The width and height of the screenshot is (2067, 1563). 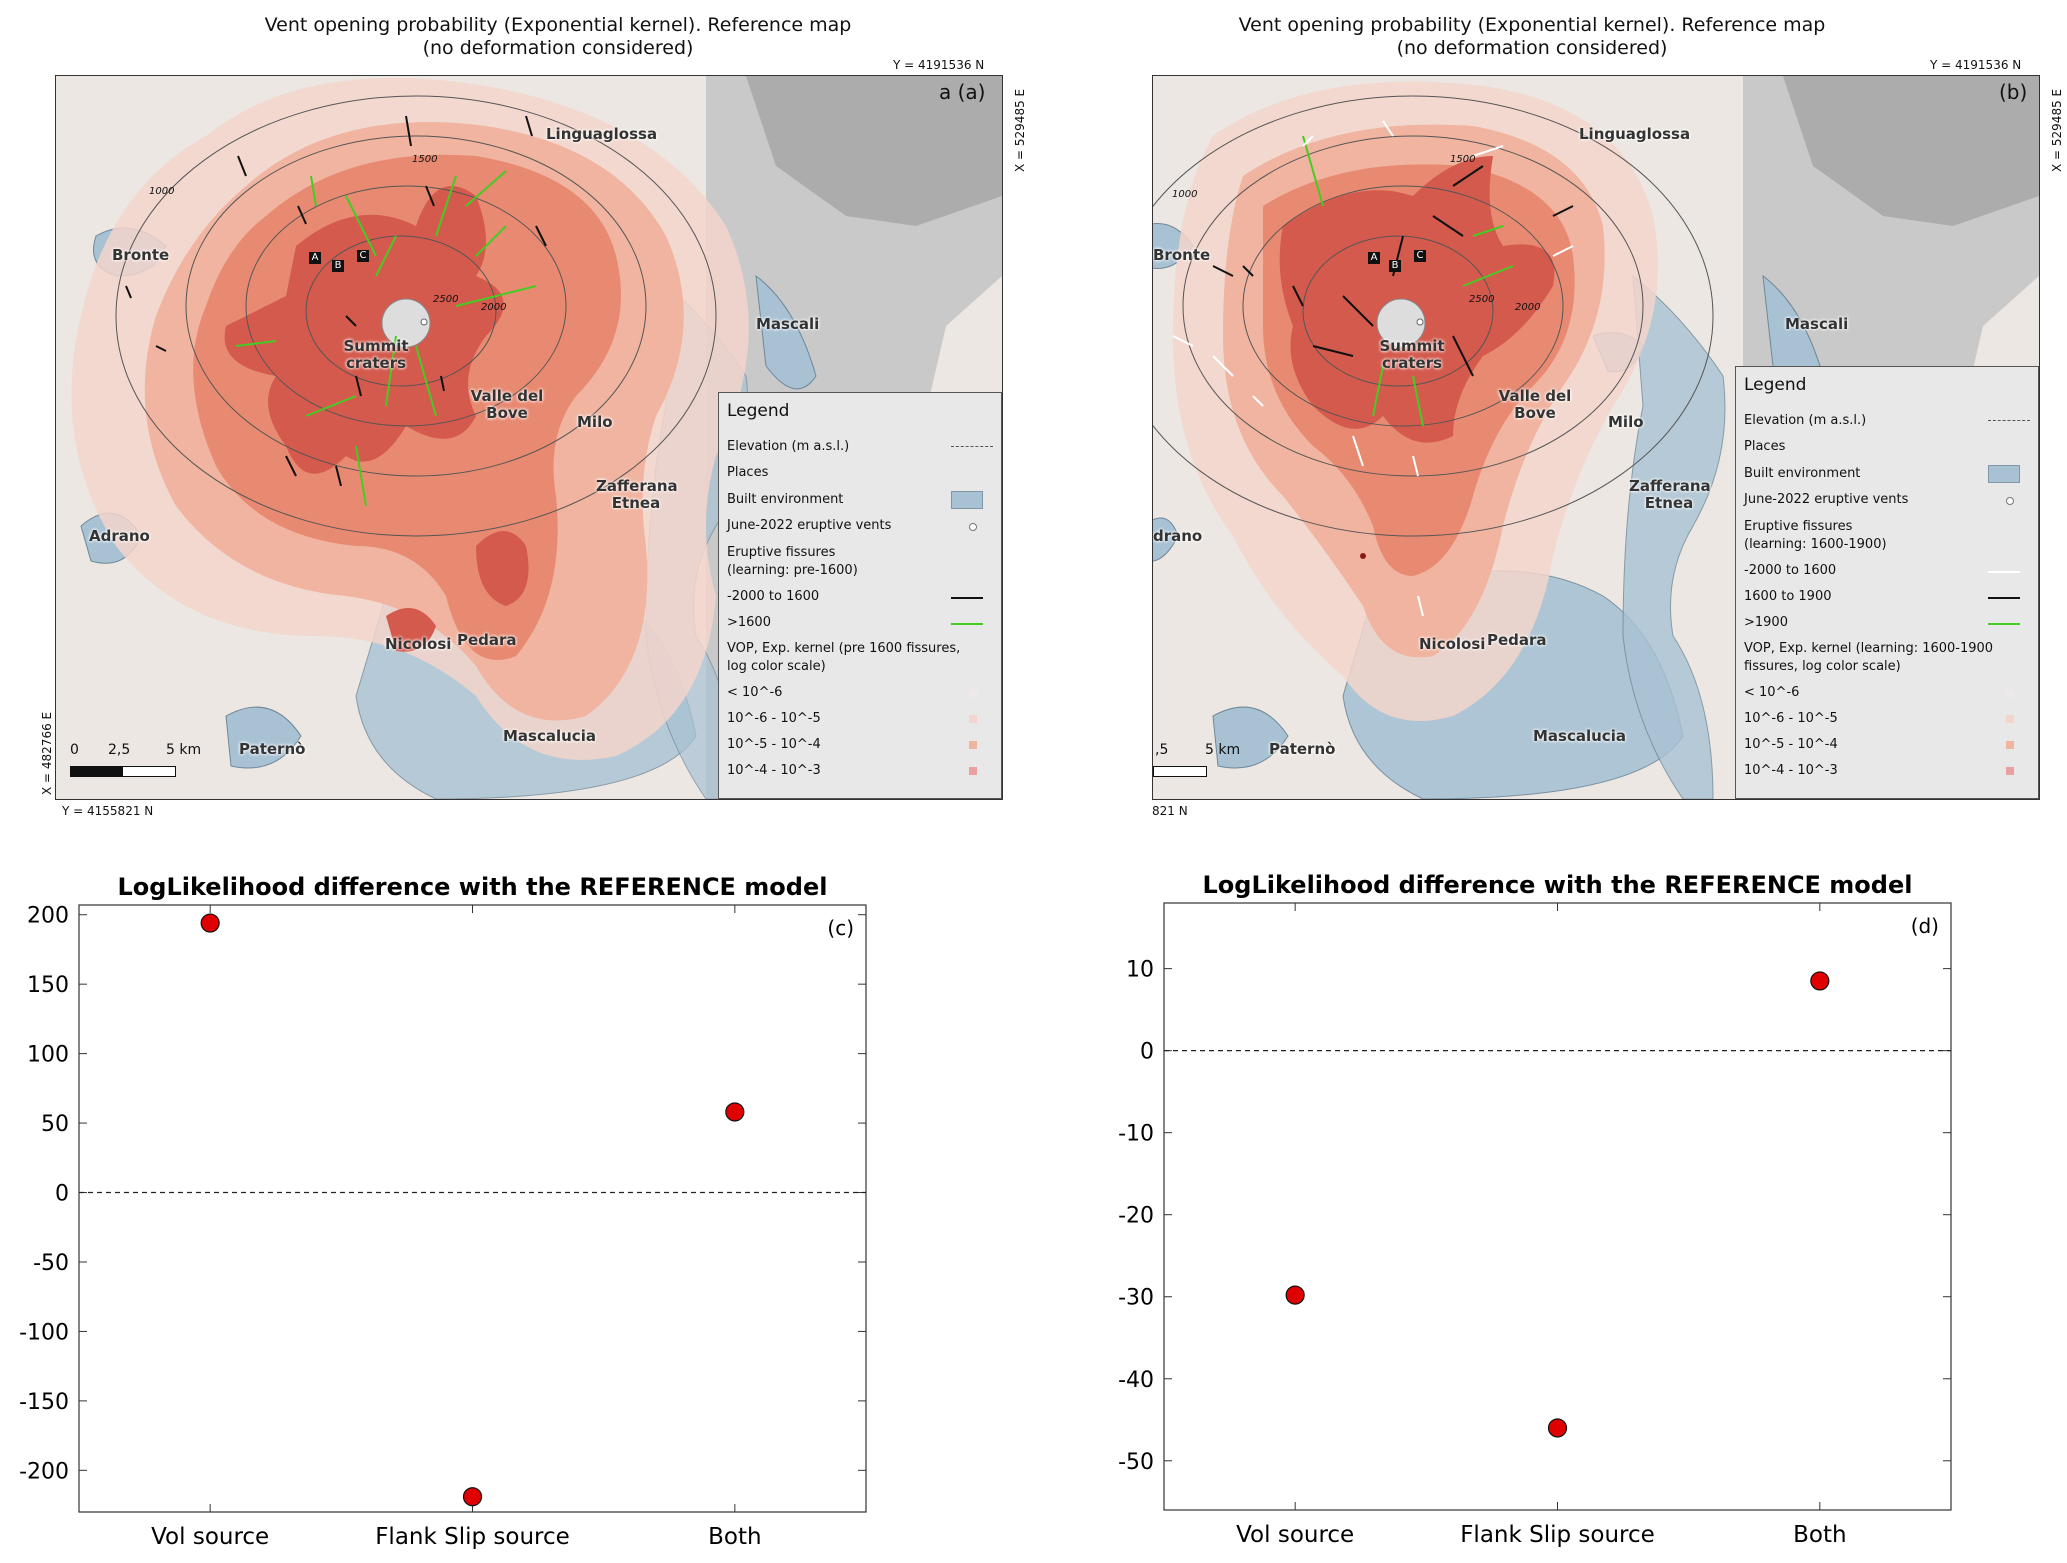 I want to click on legend-built-swatch, so click(x=967, y=500).